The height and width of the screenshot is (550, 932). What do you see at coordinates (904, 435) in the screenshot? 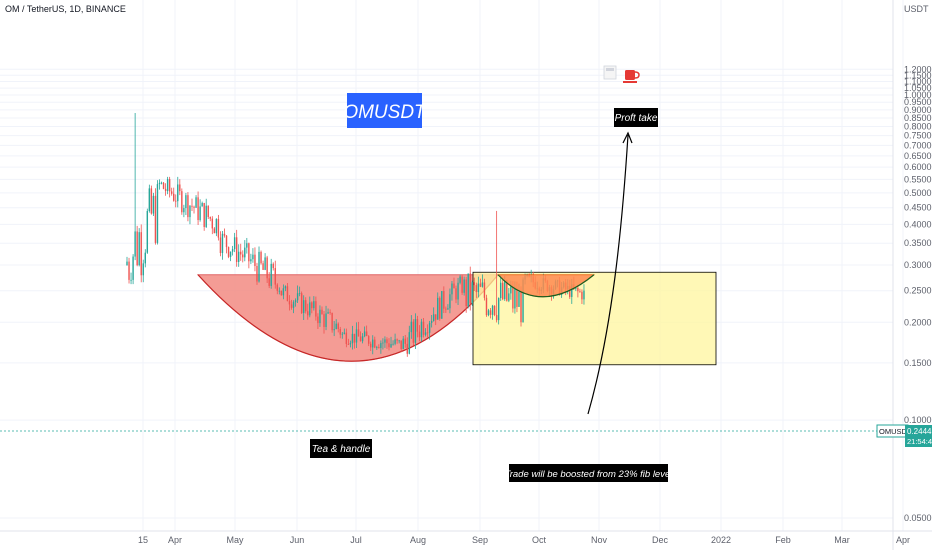
I see `price-tag: OMUSDT 0.2444 21:54:40` at bounding box center [904, 435].